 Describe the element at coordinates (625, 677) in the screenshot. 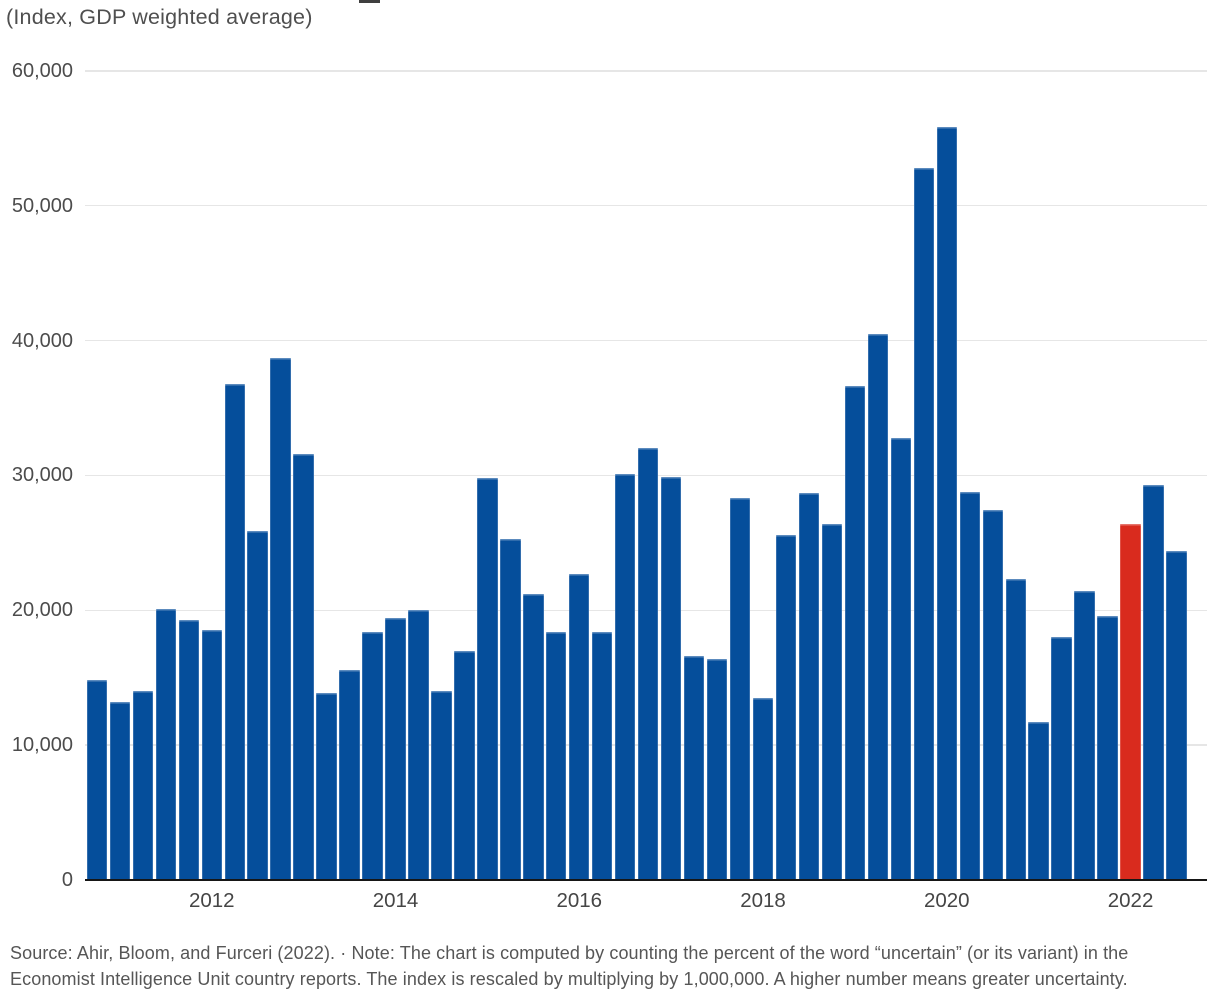

I see `bar-2016-q3` at that location.